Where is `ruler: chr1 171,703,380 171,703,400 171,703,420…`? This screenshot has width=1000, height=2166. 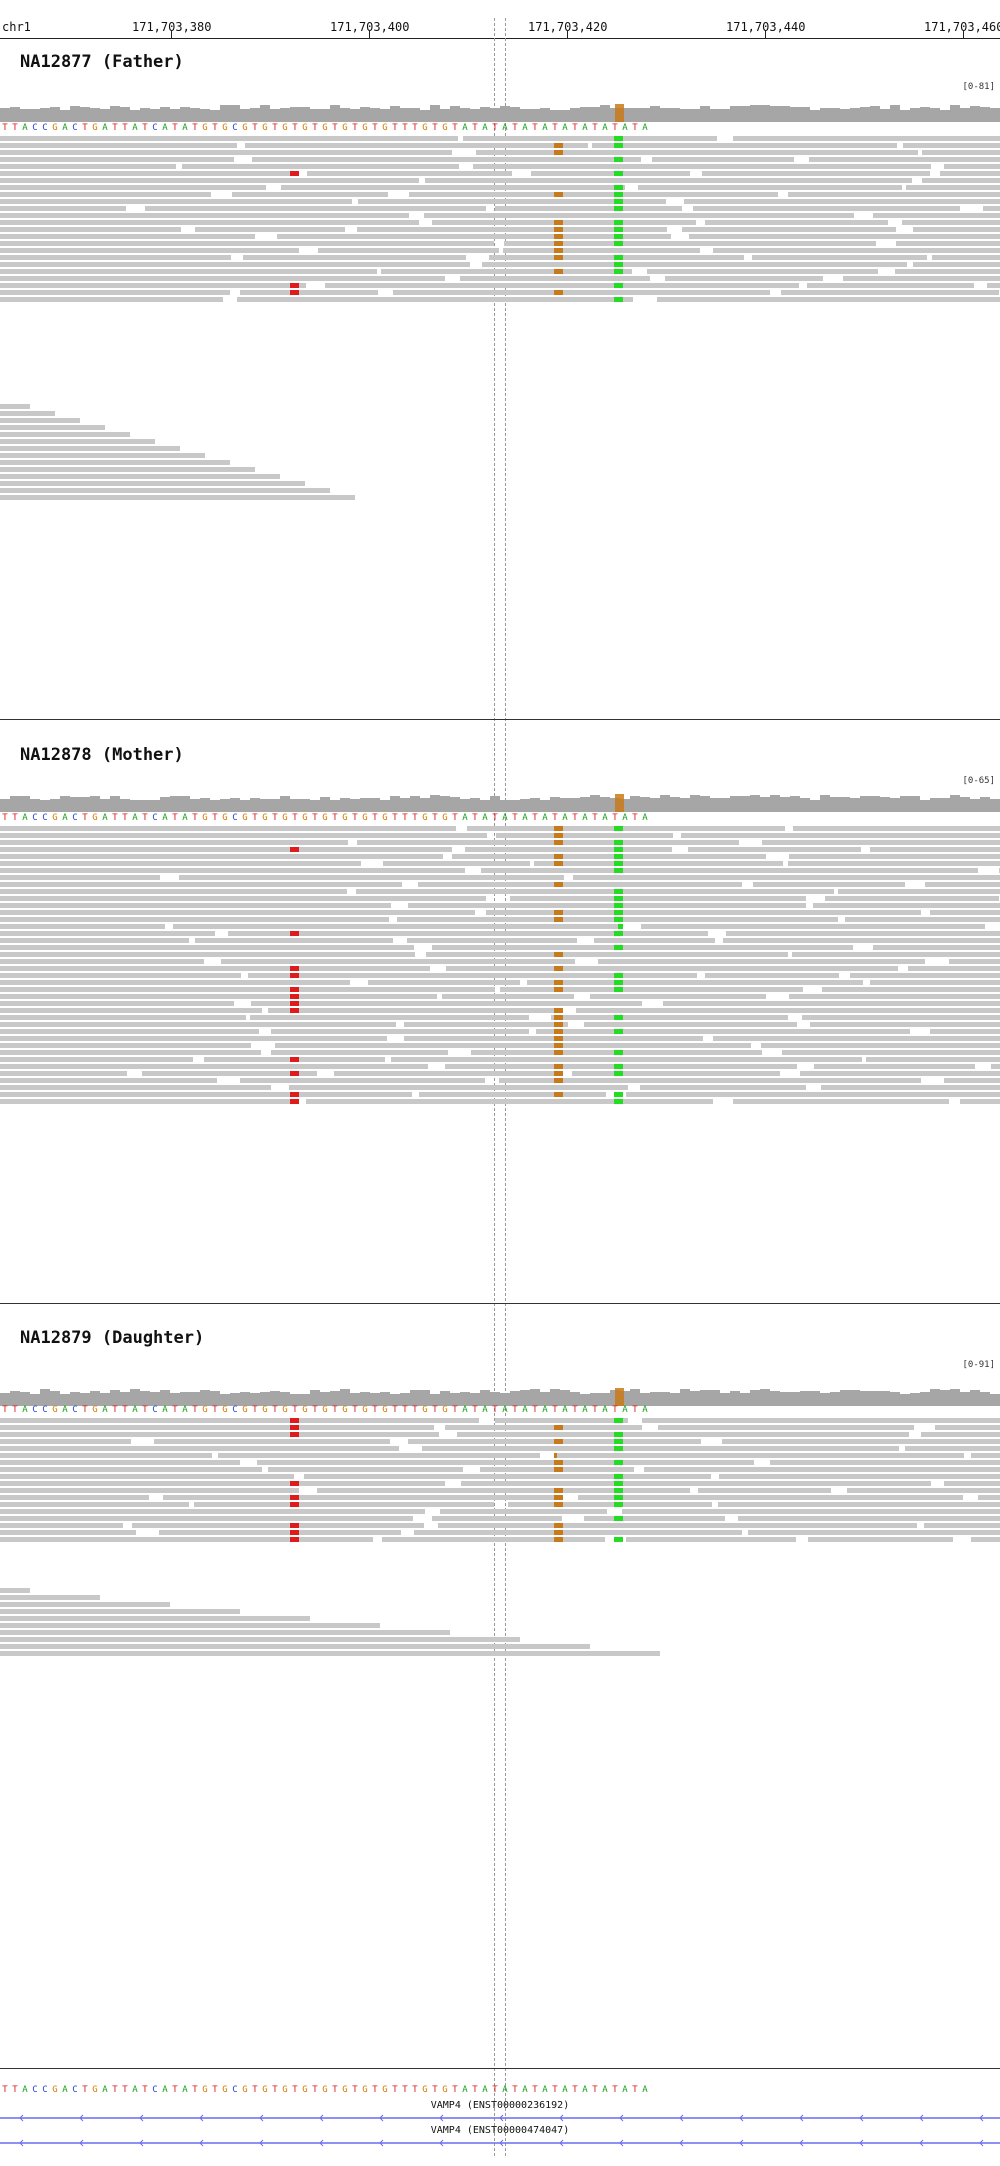 ruler: chr1 171,703,380 171,703,400 171,703,420… is located at coordinates (500, 20).